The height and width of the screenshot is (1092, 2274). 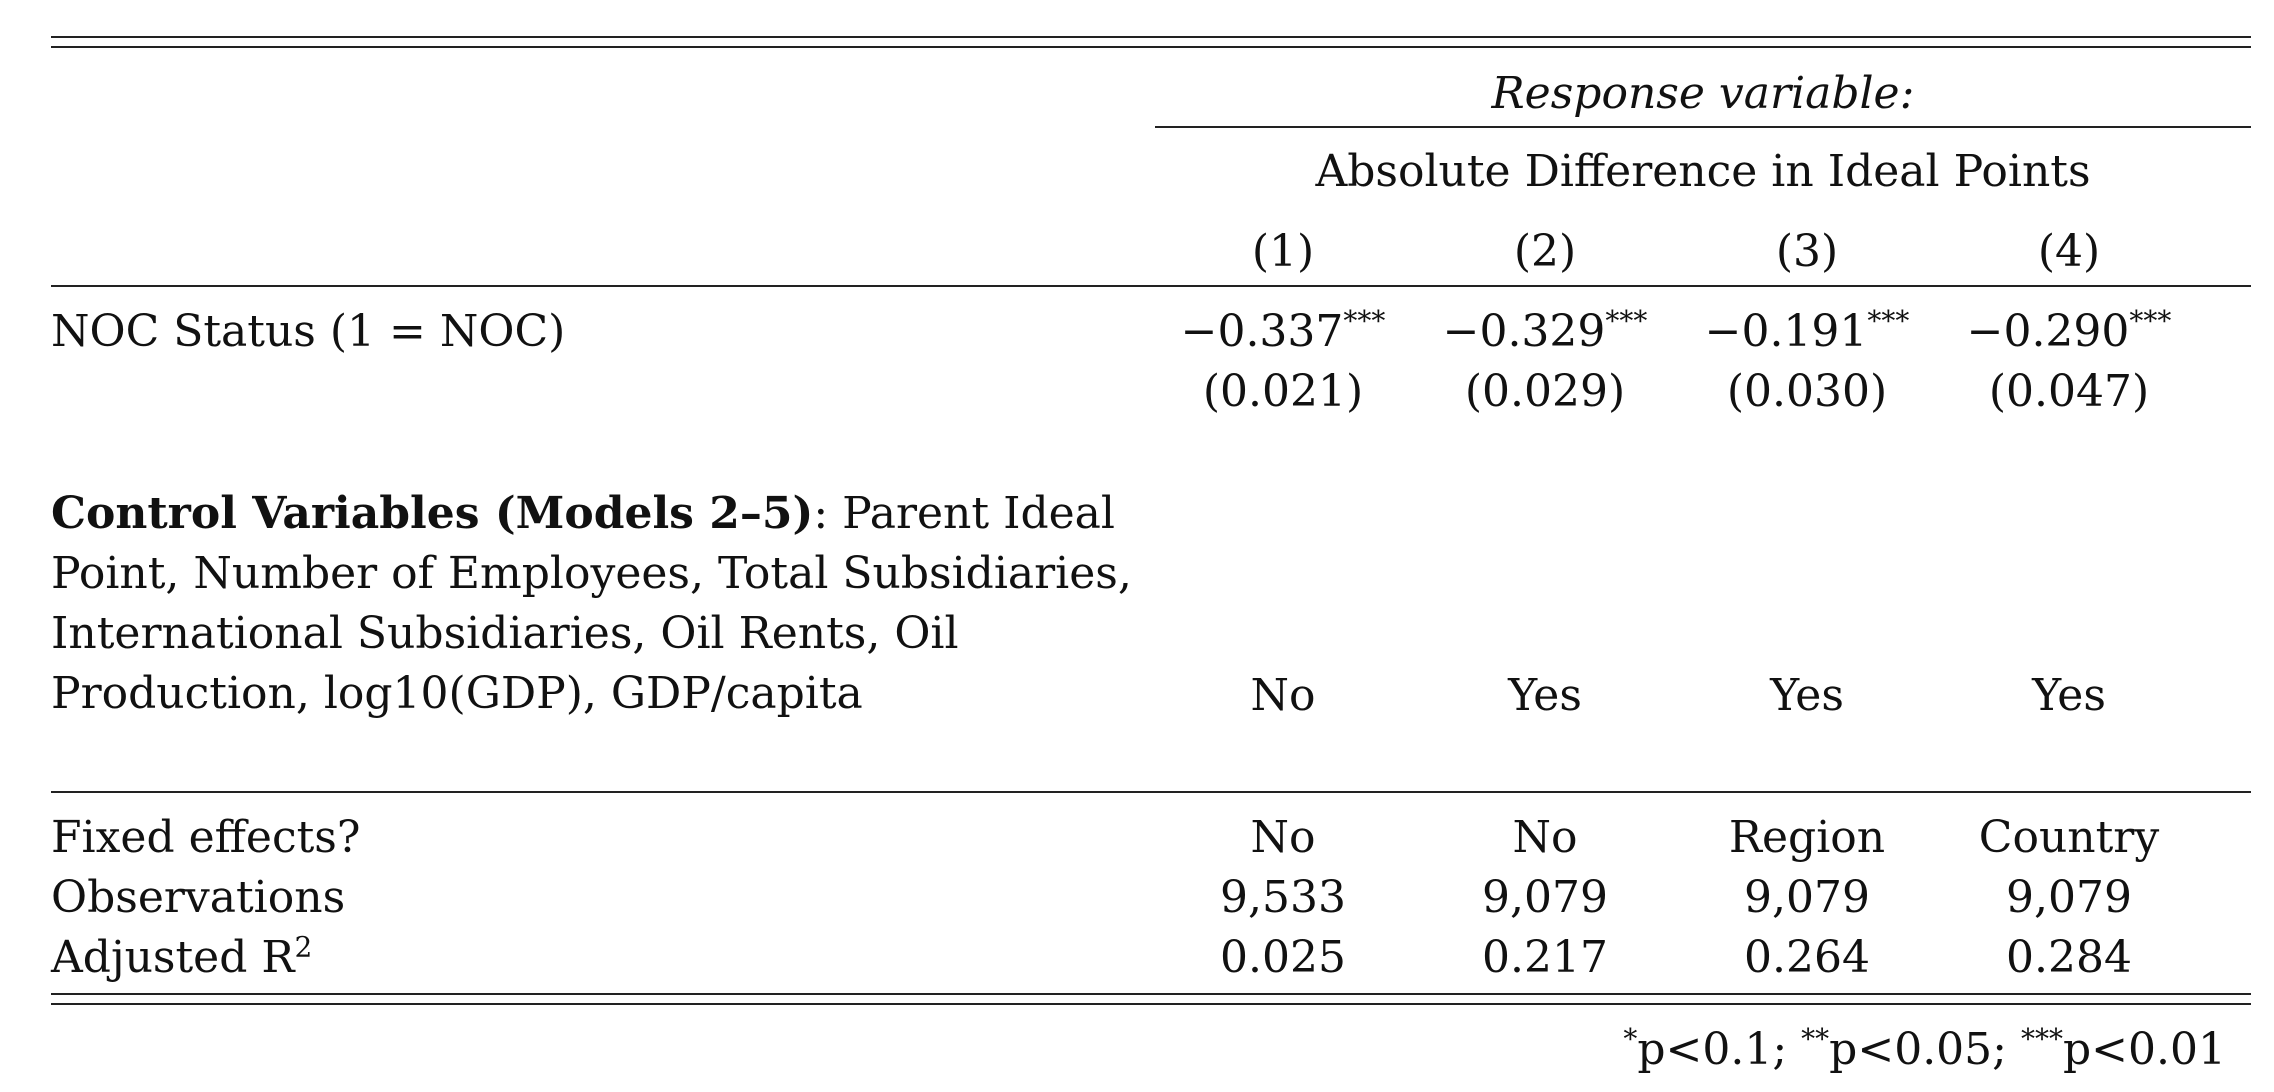 What do you see at coordinates (1807, 695) in the screenshot?
I see `controls-value-3: Yes` at bounding box center [1807, 695].